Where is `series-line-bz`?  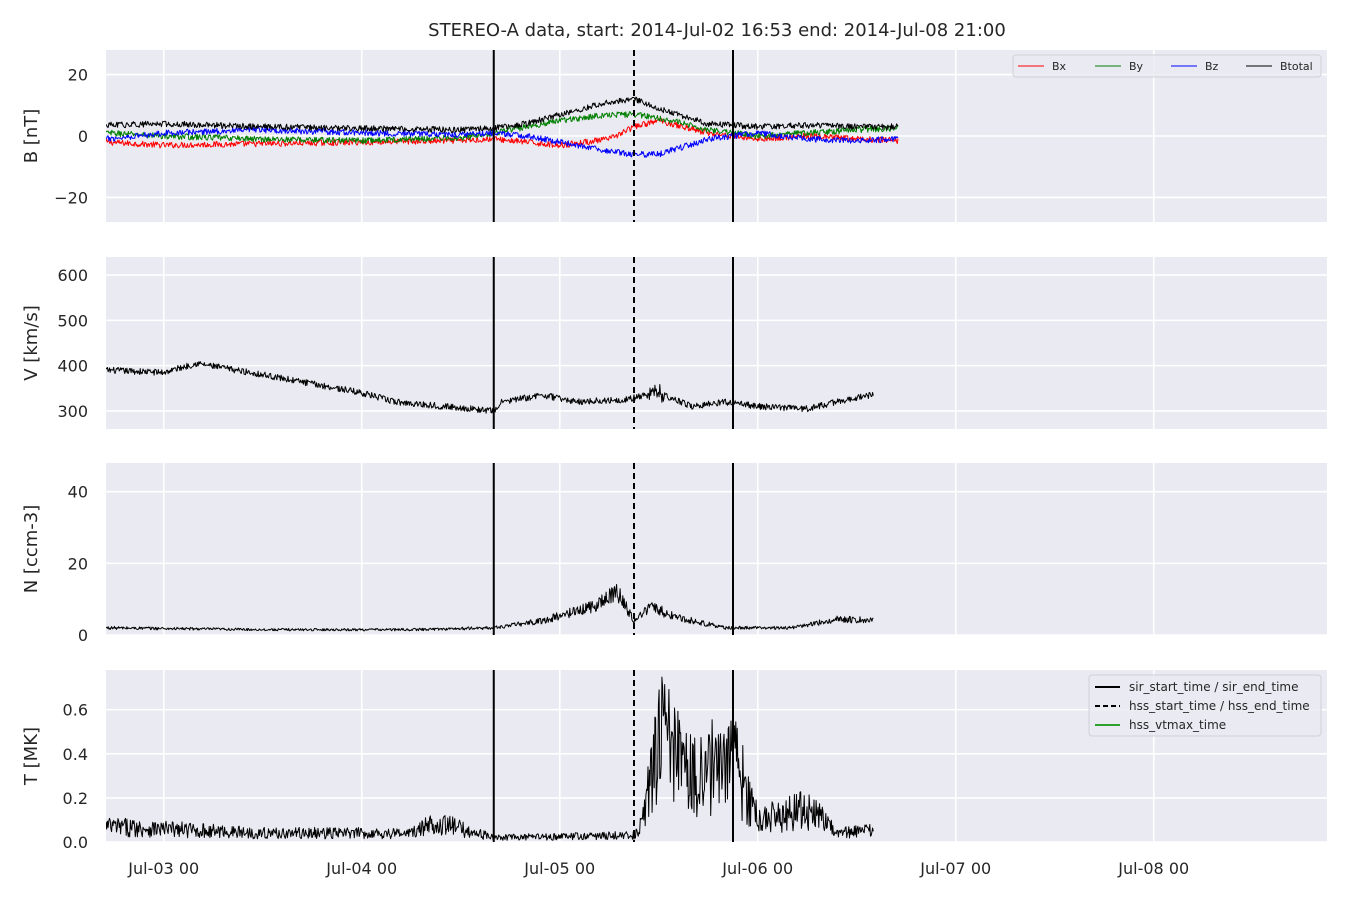
series-line-bz is located at coordinates (502, 142).